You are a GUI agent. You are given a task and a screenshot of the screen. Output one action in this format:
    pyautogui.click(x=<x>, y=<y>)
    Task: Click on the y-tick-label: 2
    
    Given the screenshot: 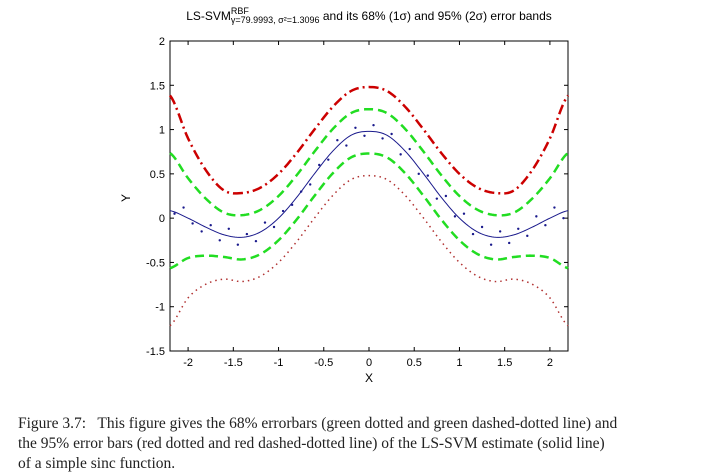 What is the action you would take?
    pyautogui.click(x=162, y=42)
    